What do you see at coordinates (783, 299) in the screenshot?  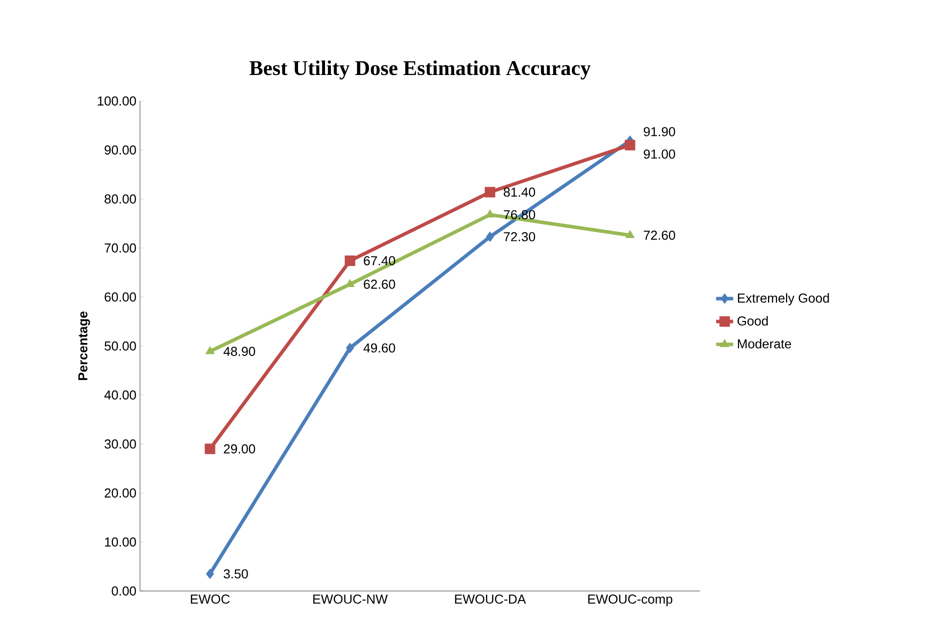 I see `legend-label: Extremely Good` at bounding box center [783, 299].